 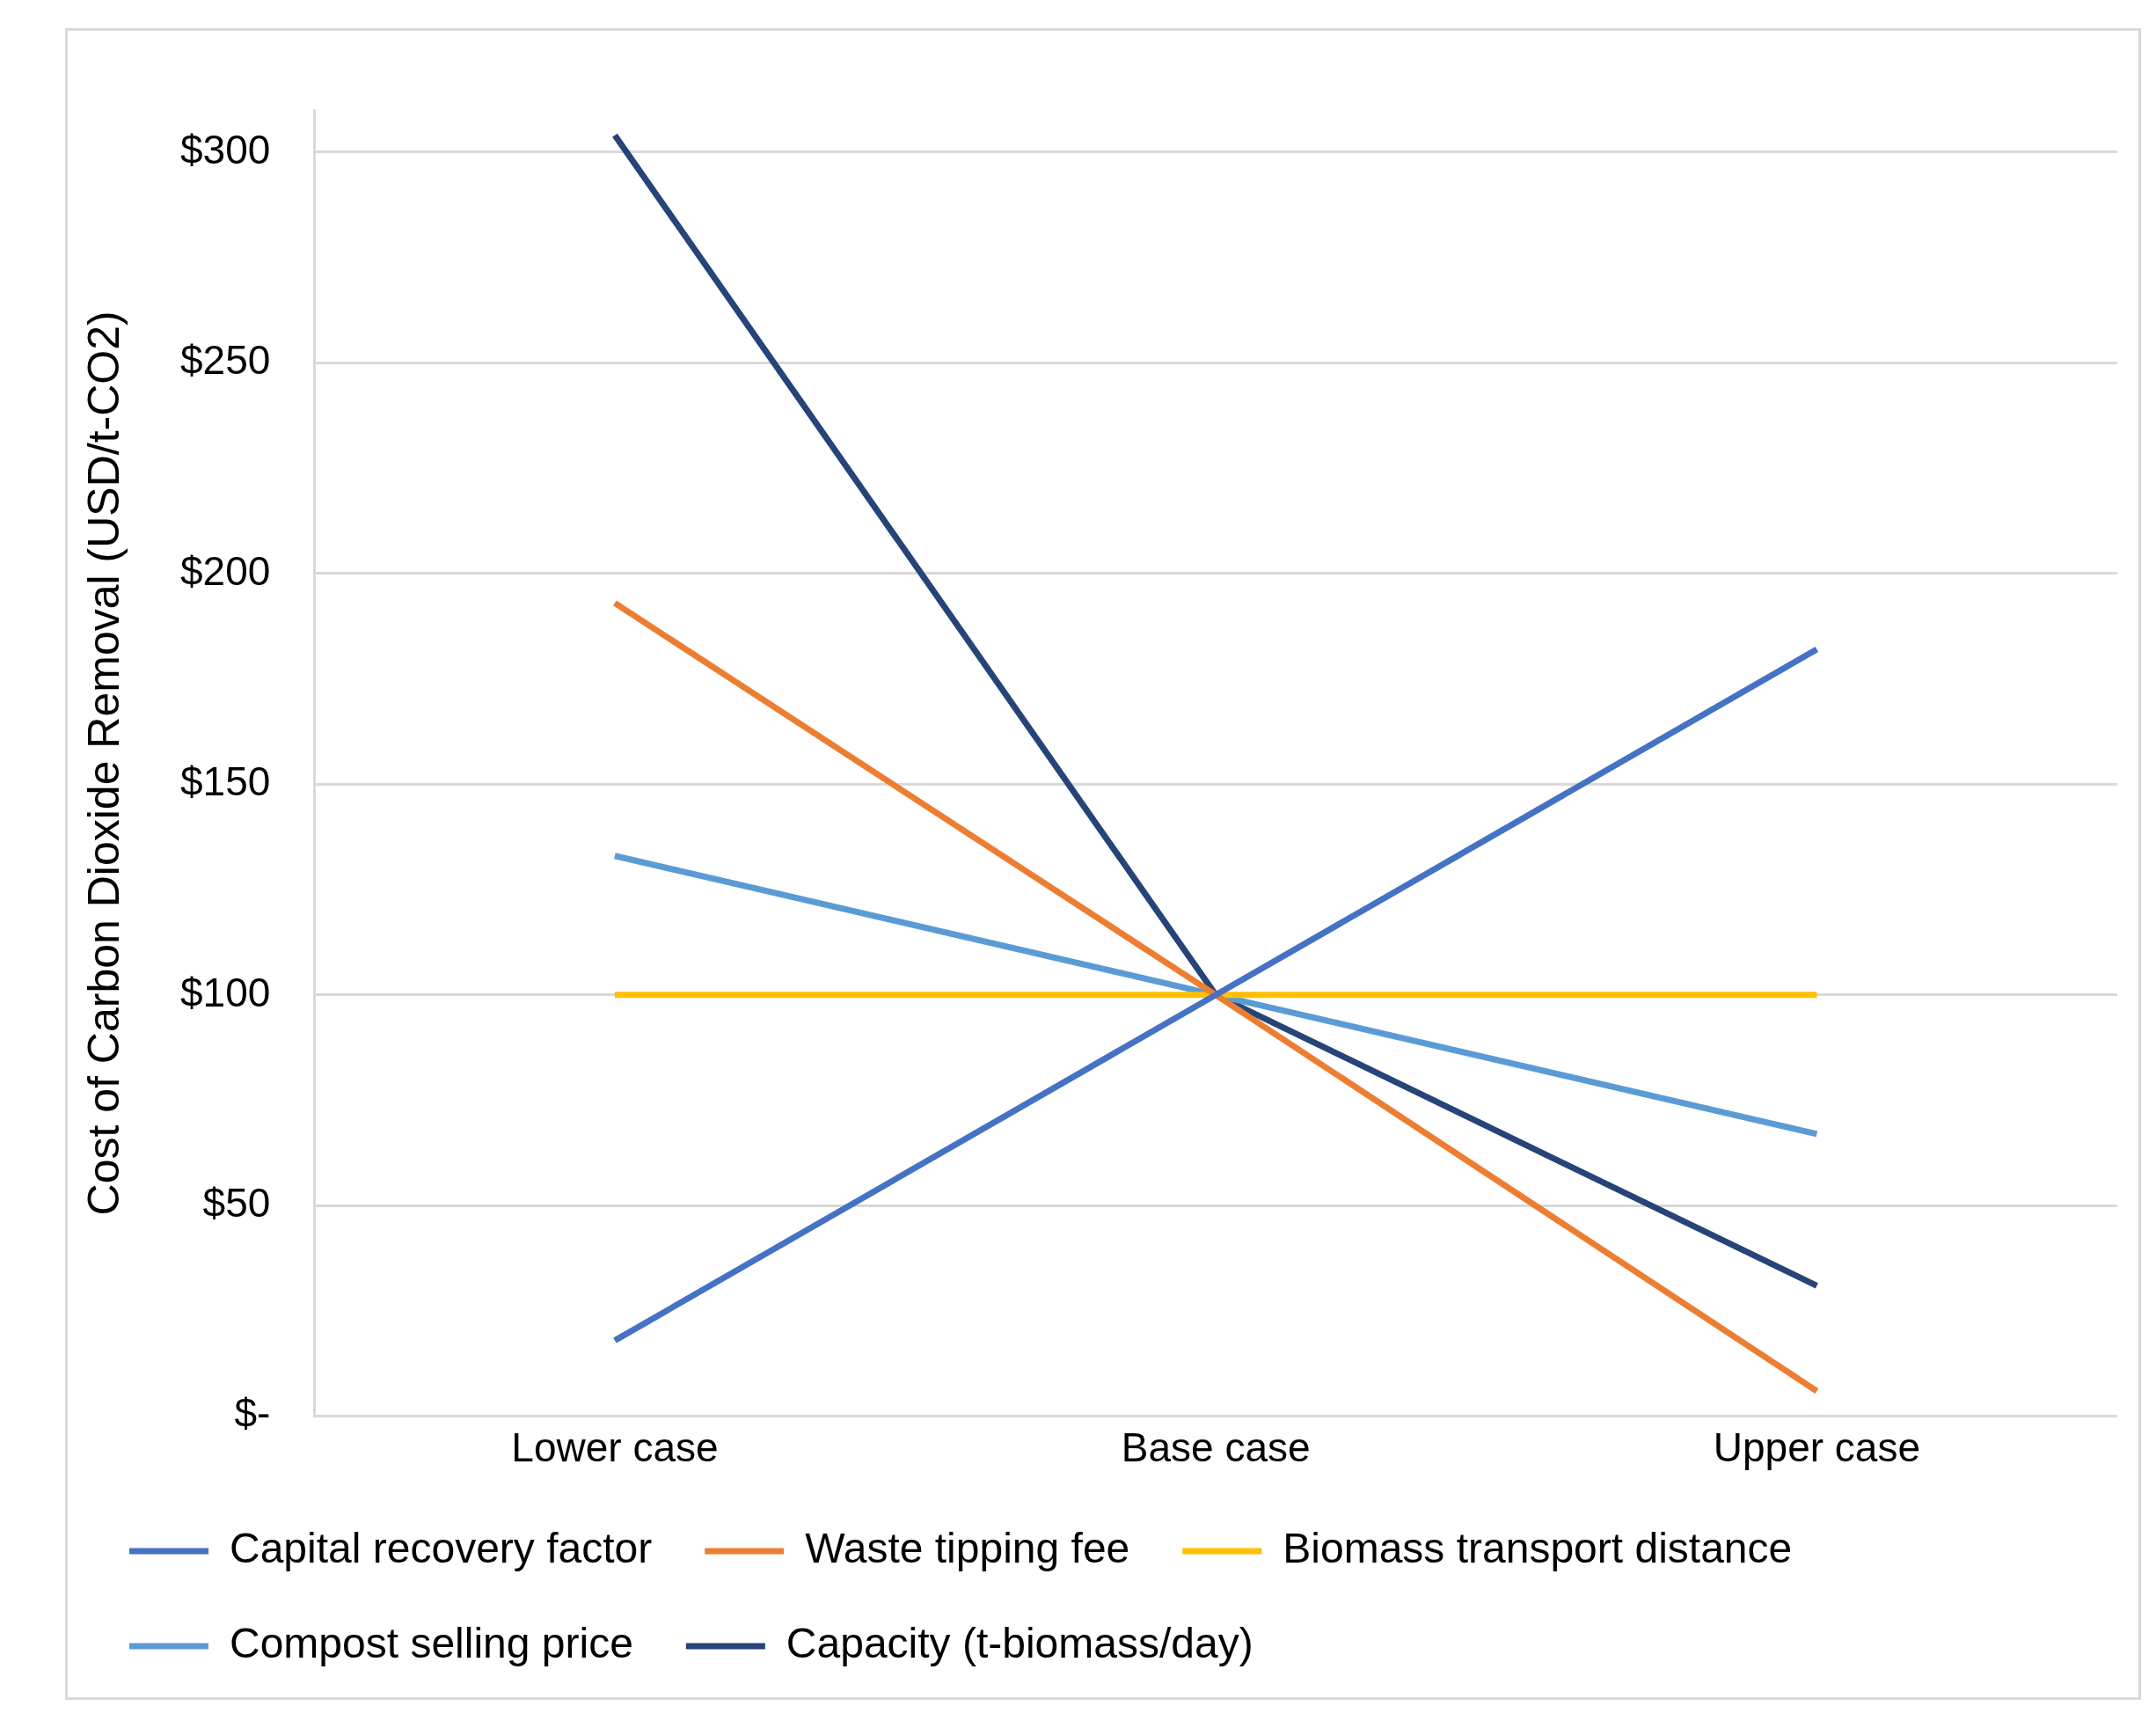 What do you see at coordinates (236, 1203) in the screenshot?
I see `y-tick-label: $50` at bounding box center [236, 1203].